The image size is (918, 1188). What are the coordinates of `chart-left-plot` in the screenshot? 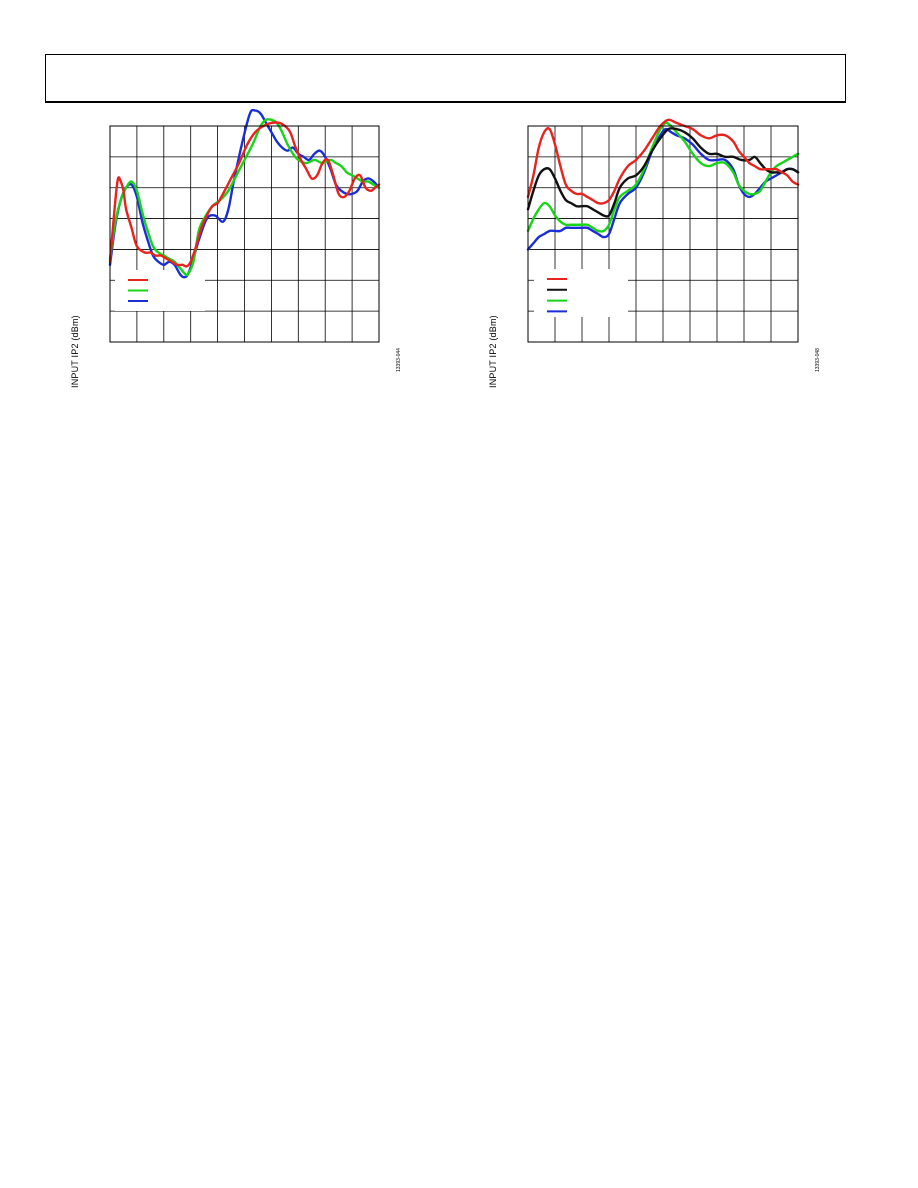 It's located at (244, 225).